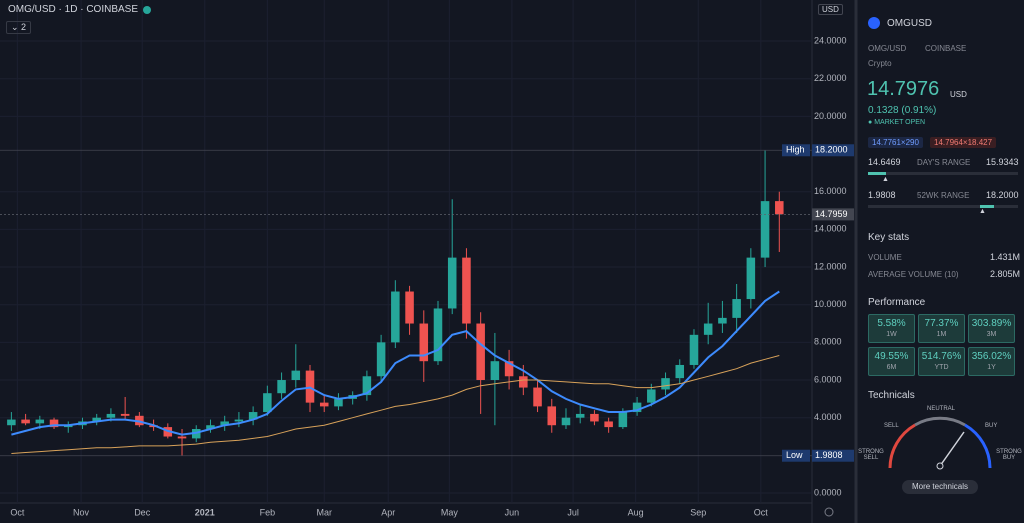  I want to click on tile-period: 6M, so click(891, 367).